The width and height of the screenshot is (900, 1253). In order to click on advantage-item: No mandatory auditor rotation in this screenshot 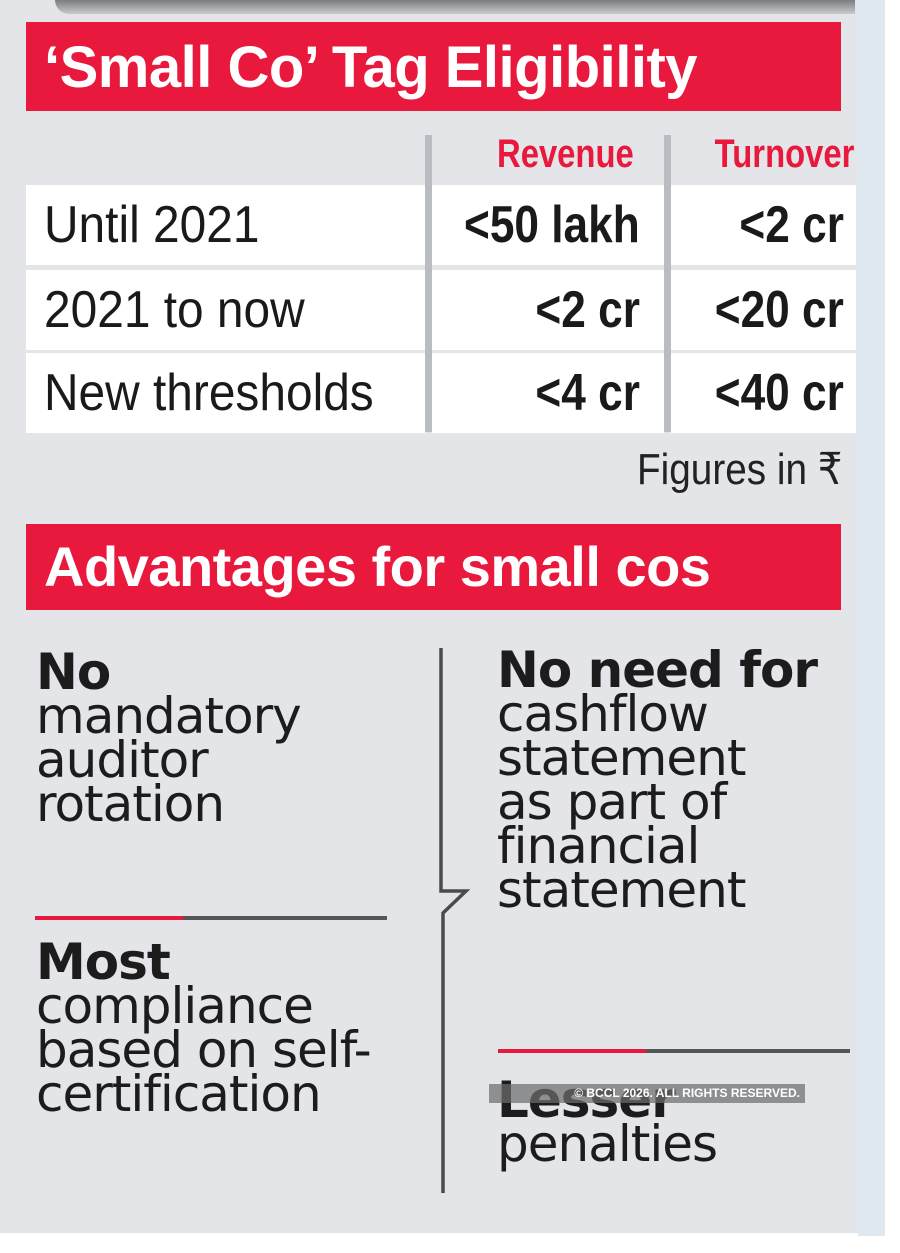, I will do `click(226, 738)`.